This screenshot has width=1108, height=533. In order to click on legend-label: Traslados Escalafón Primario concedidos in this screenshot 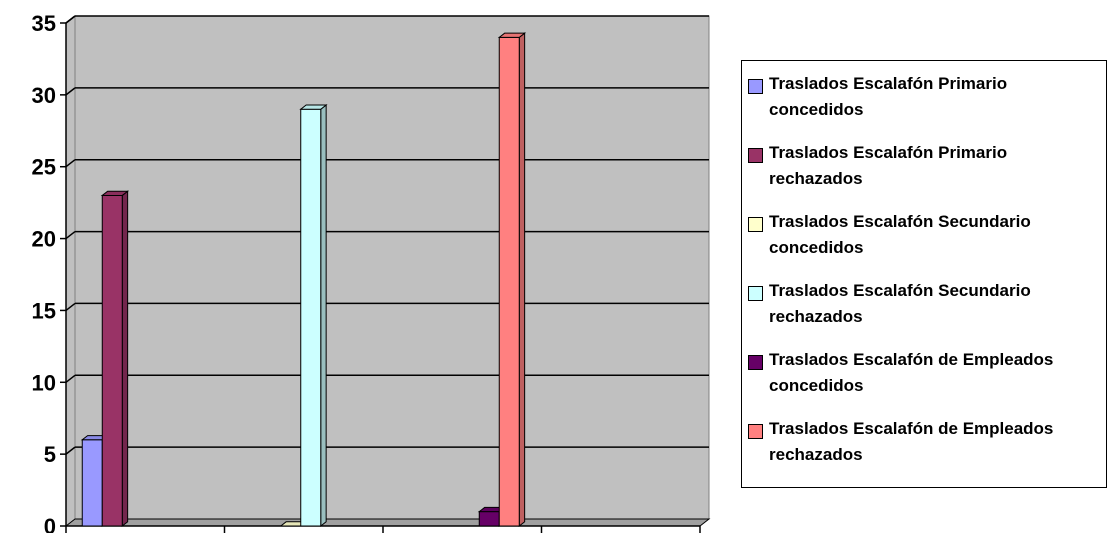, I will do `click(888, 96)`.